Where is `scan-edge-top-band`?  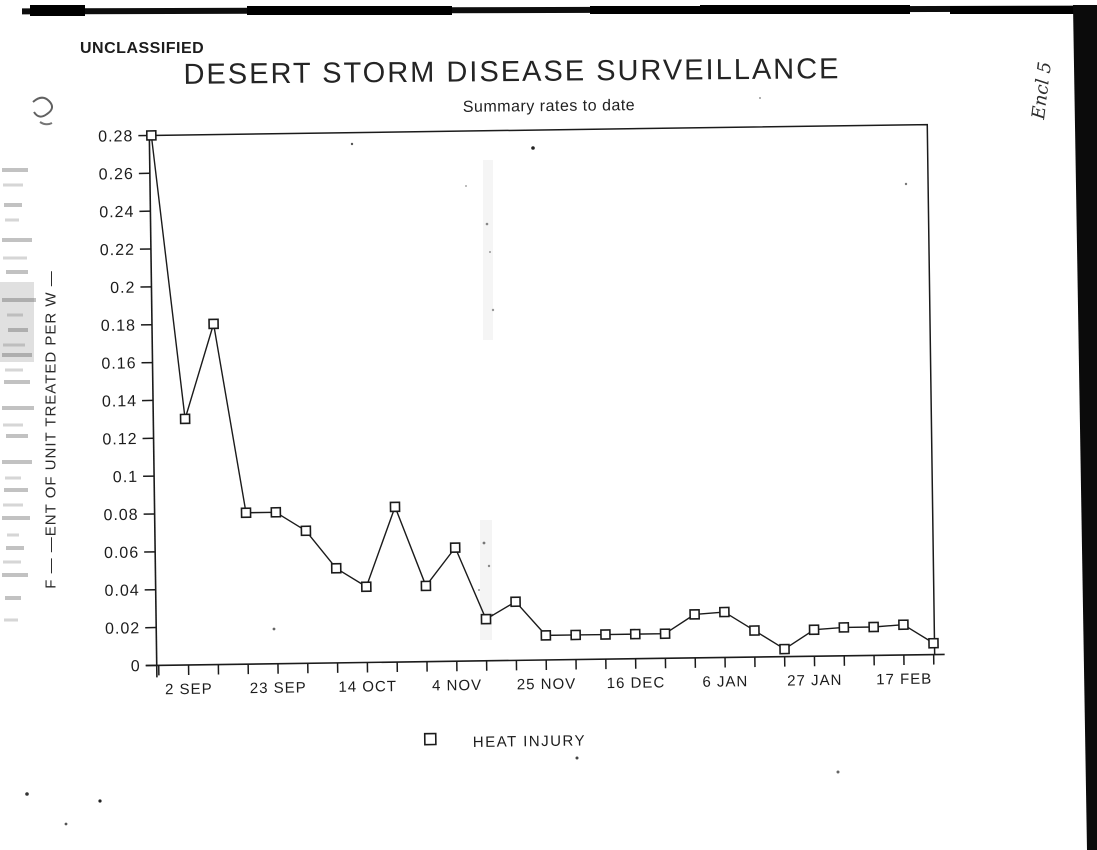 scan-edge-top-band is located at coordinates (548, 10).